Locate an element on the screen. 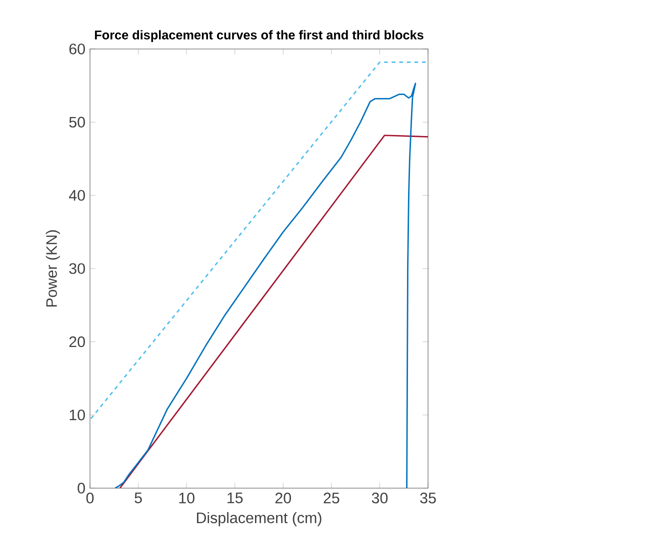  x-tick-label: 35 is located at coordinates (428, 498).